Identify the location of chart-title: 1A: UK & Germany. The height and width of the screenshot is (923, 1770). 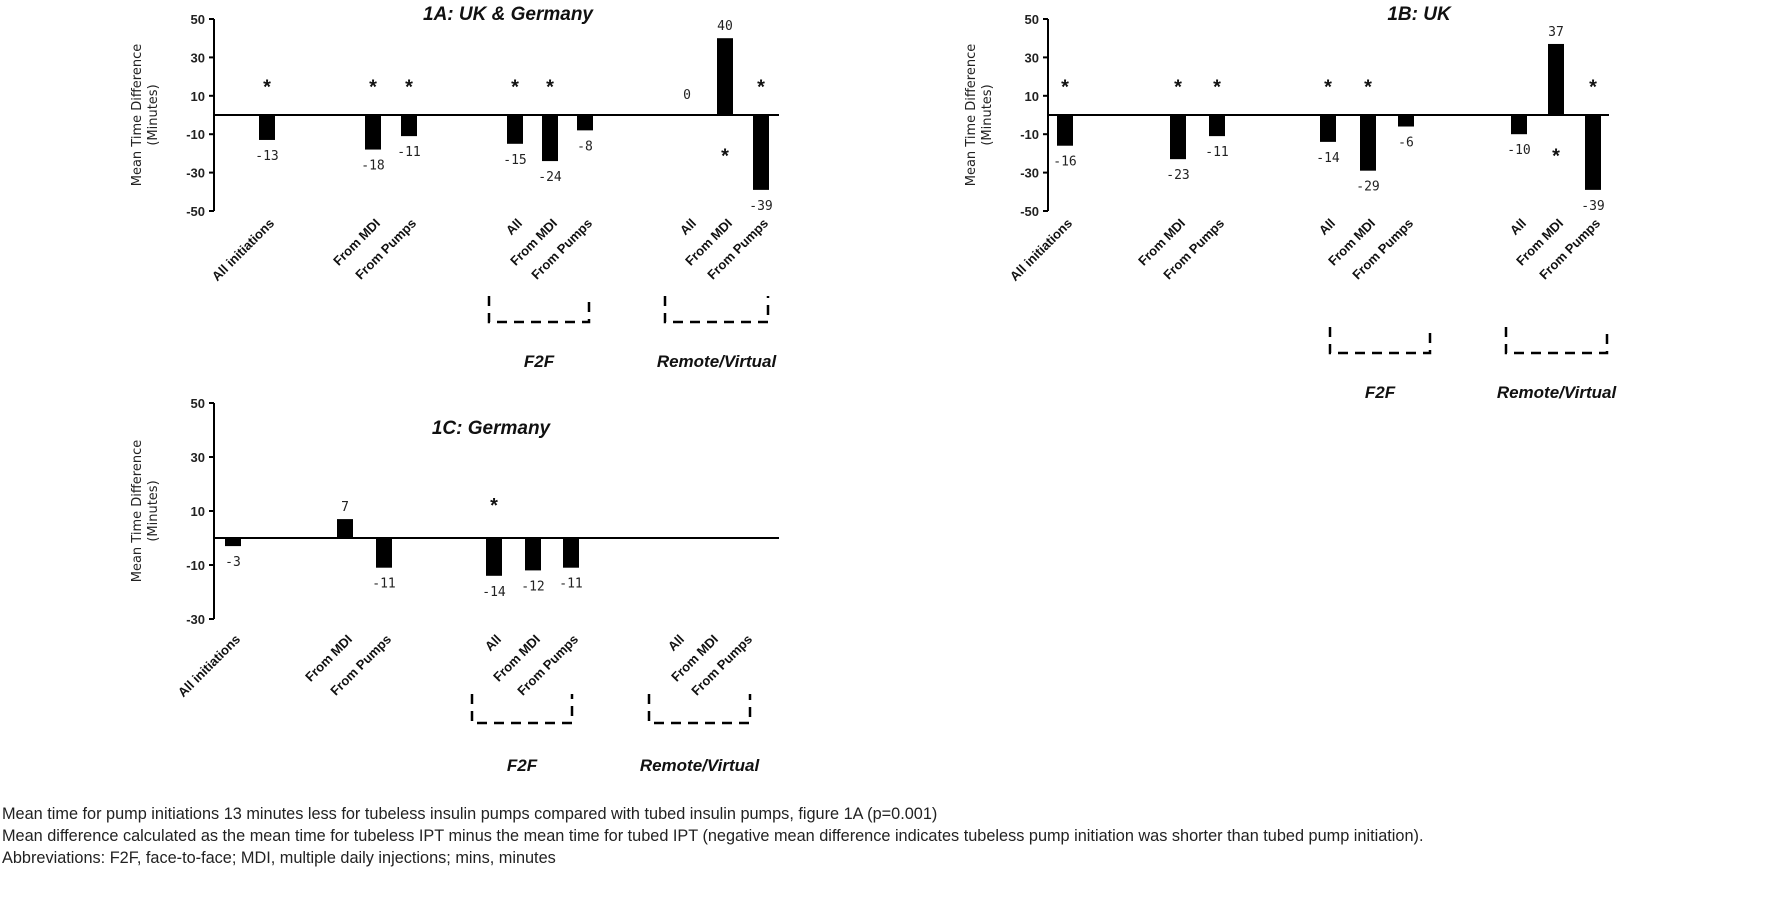
(508, 14).